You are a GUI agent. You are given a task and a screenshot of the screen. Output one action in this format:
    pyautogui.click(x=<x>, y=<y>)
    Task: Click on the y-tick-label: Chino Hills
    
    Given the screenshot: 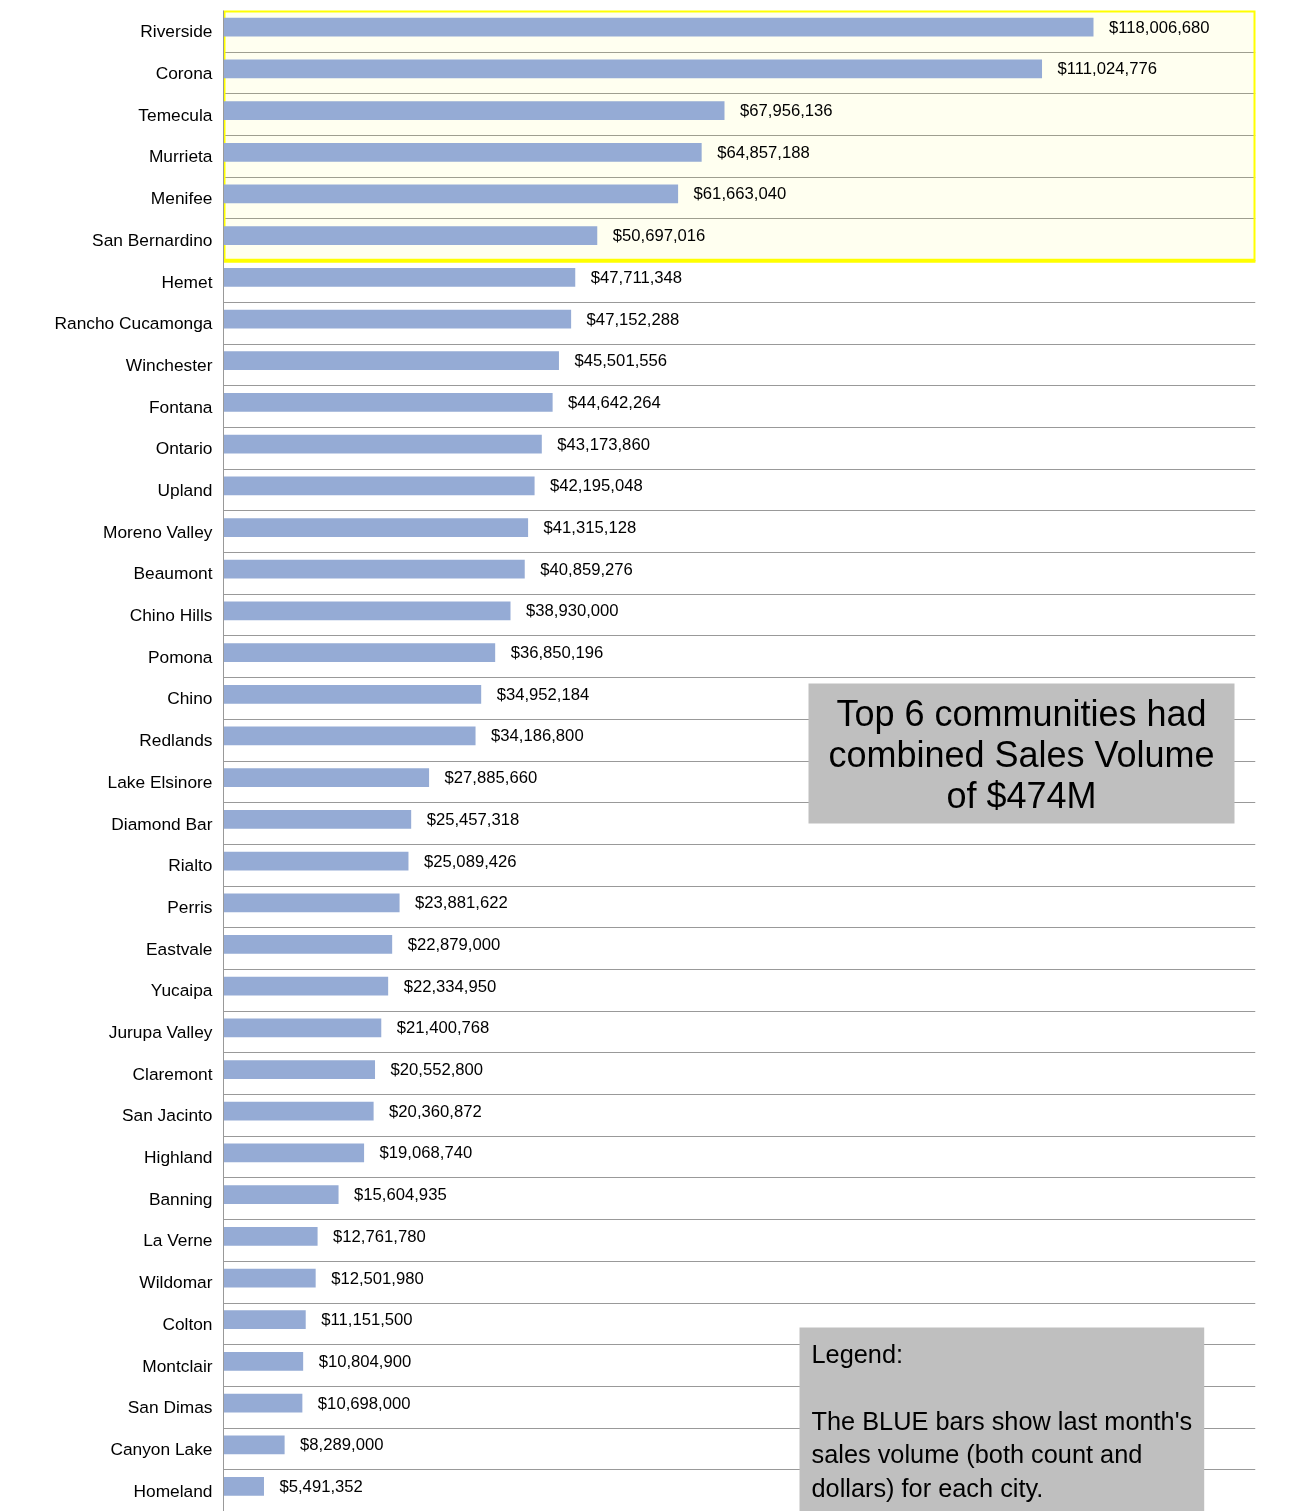 What is the action you would take?
    pyautogui.click(x=171, y=615)
    